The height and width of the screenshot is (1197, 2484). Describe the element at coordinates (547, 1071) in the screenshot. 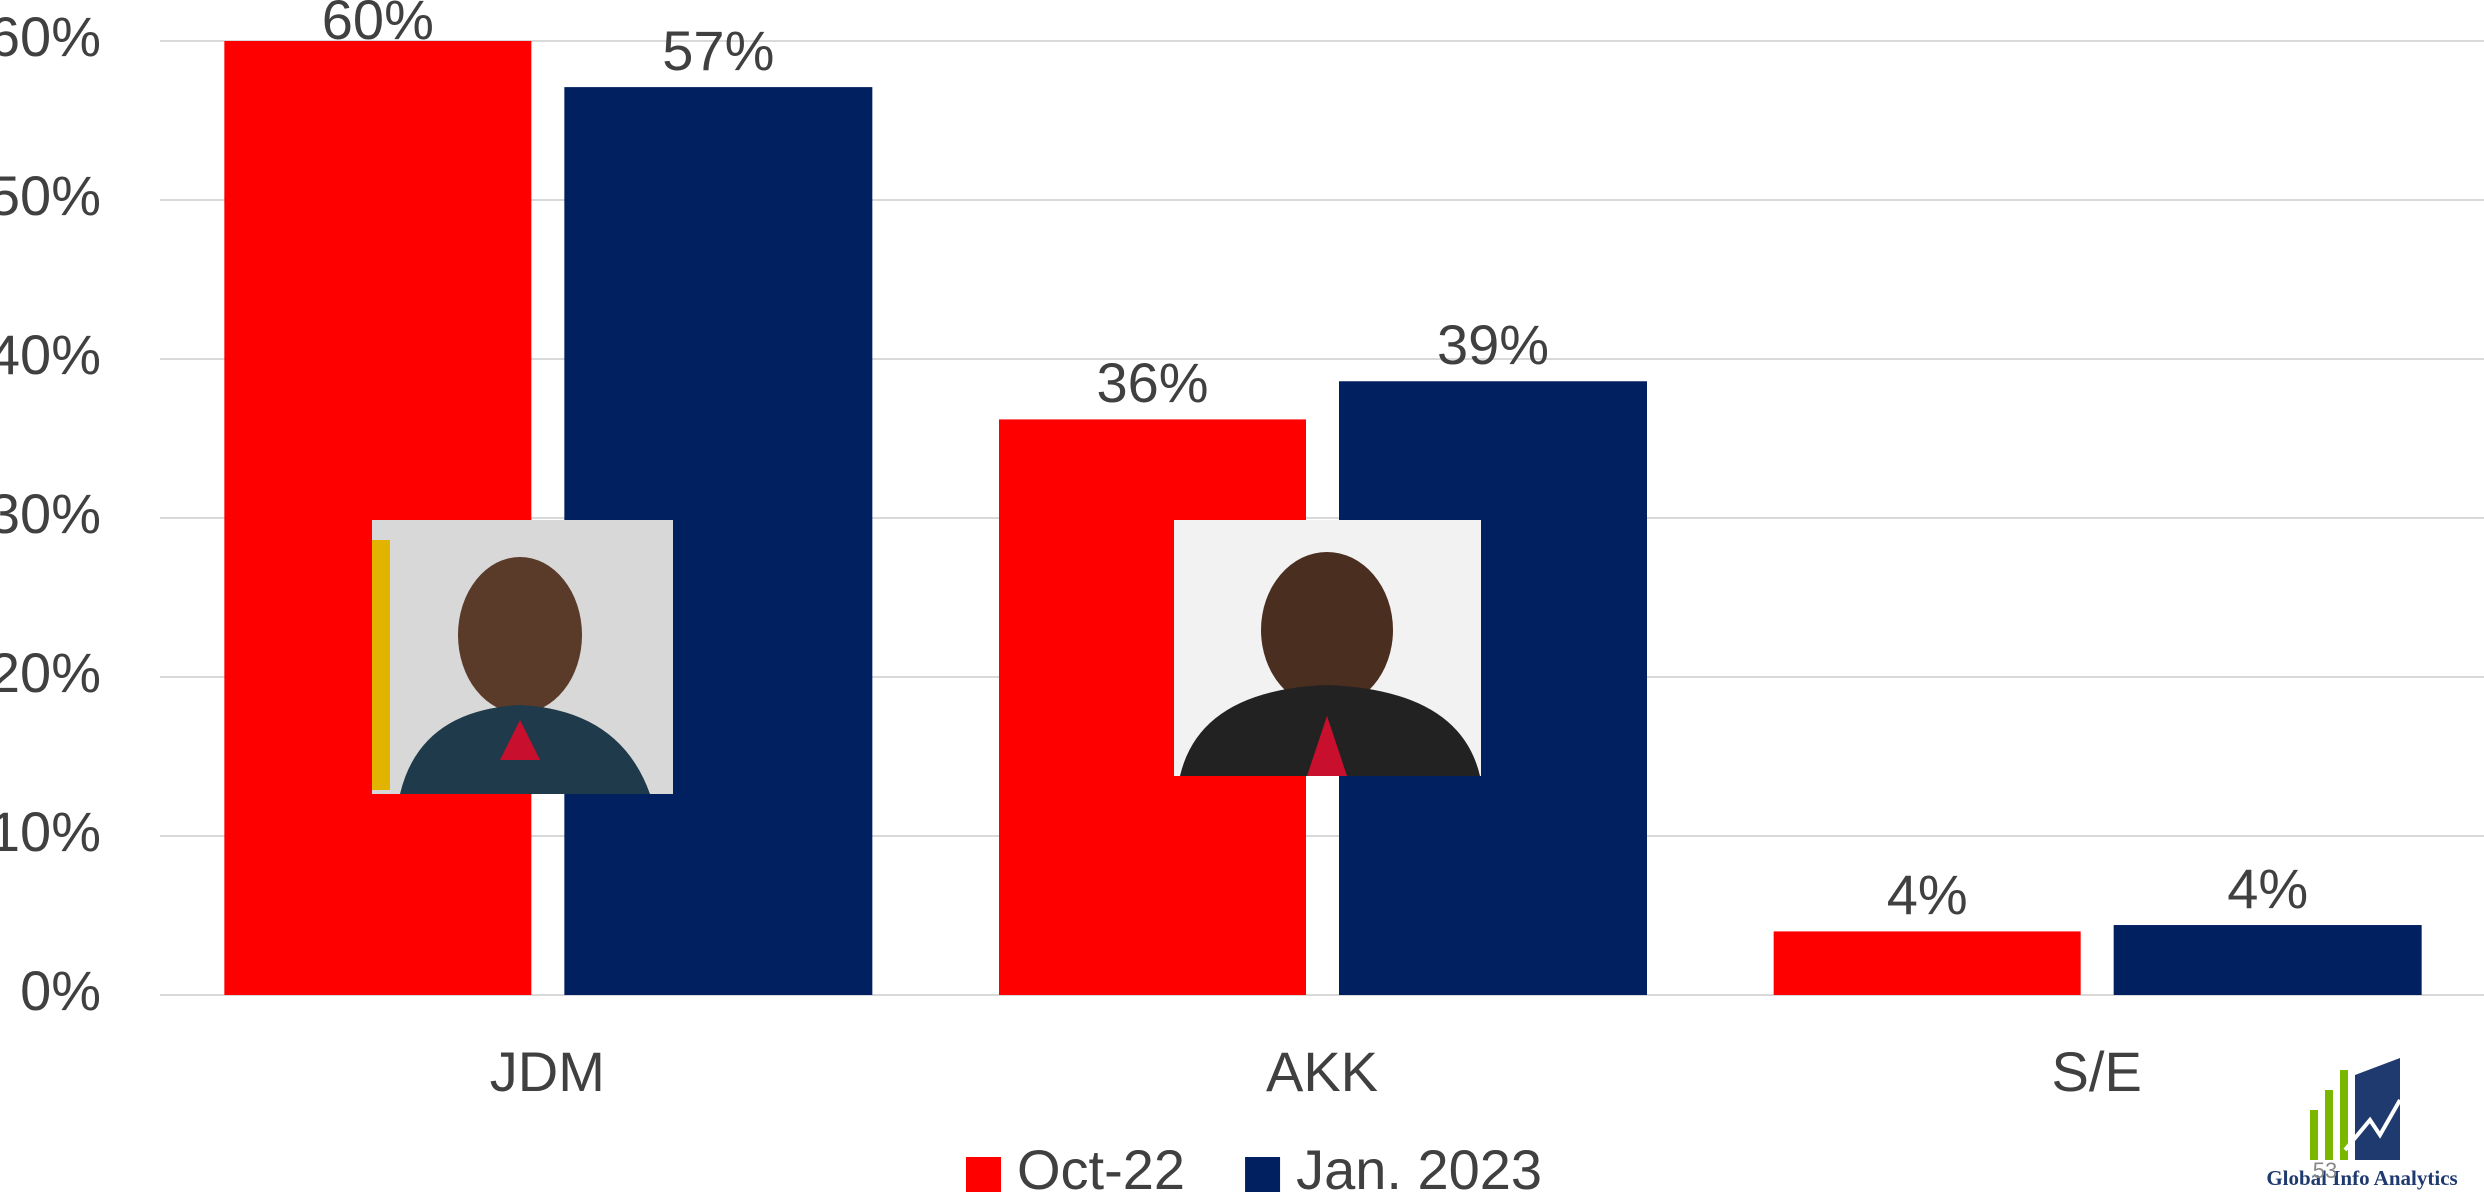

I see `x-tick-label: JDM` at that location.